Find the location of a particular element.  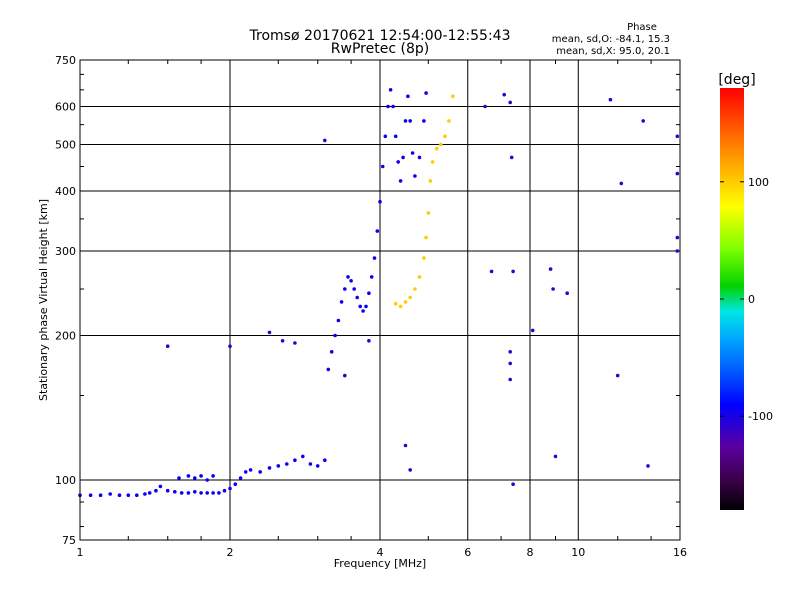

x-tick-label: 1 is located at coordinates (80, 552).